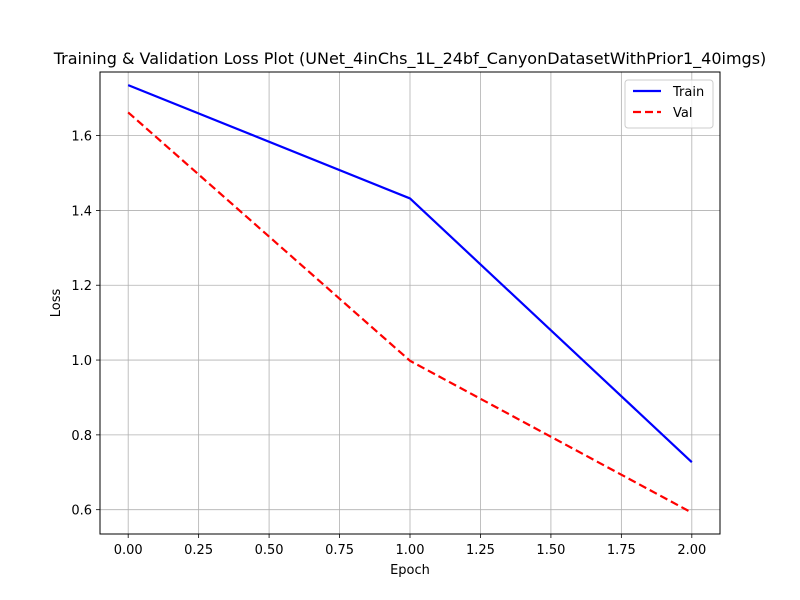 This screenshot has height=600, width=800. What do you see at coordinates (128, 550) in the screenshot?
I see `x-tick-label: 0.00` at bounding box center [128, 550].